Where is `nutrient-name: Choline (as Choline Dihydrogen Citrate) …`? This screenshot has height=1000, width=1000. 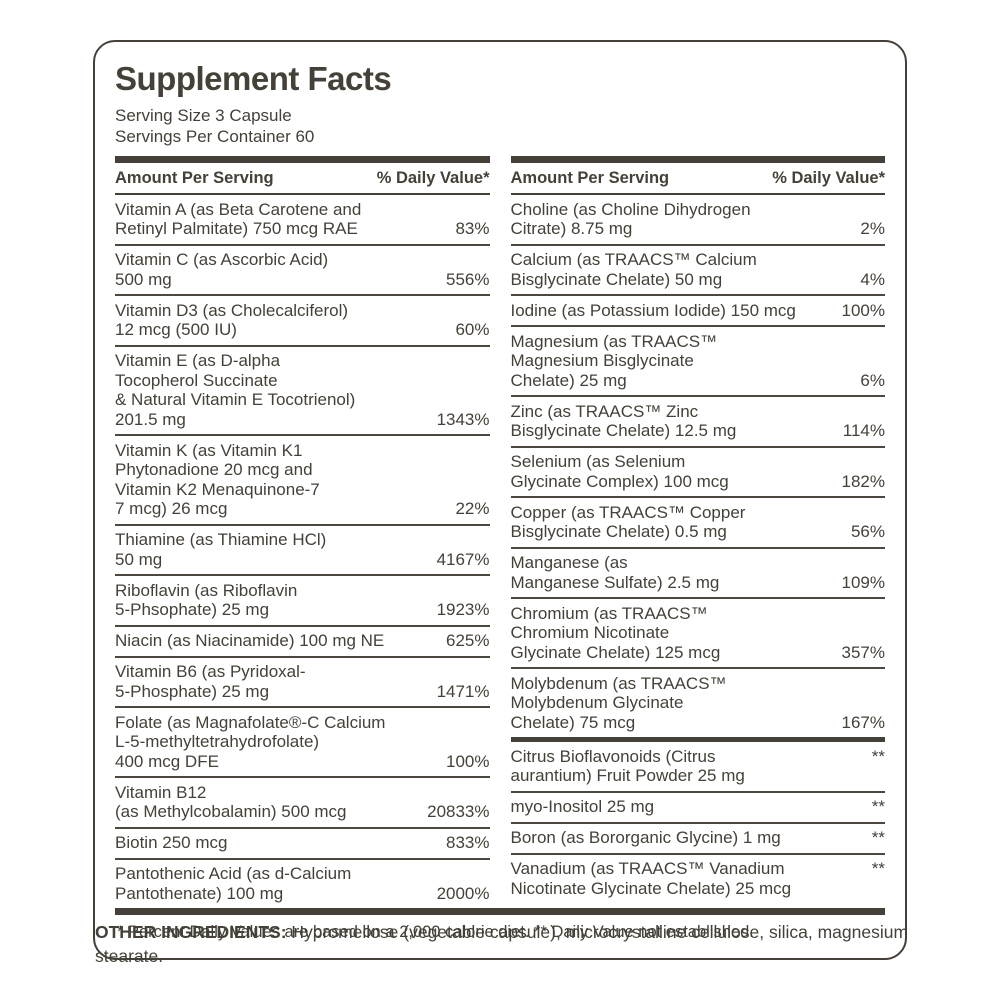 nutrient-name: Choline (as Choline Dihydrogen Citrate) … is located at coordinates (630, 219).